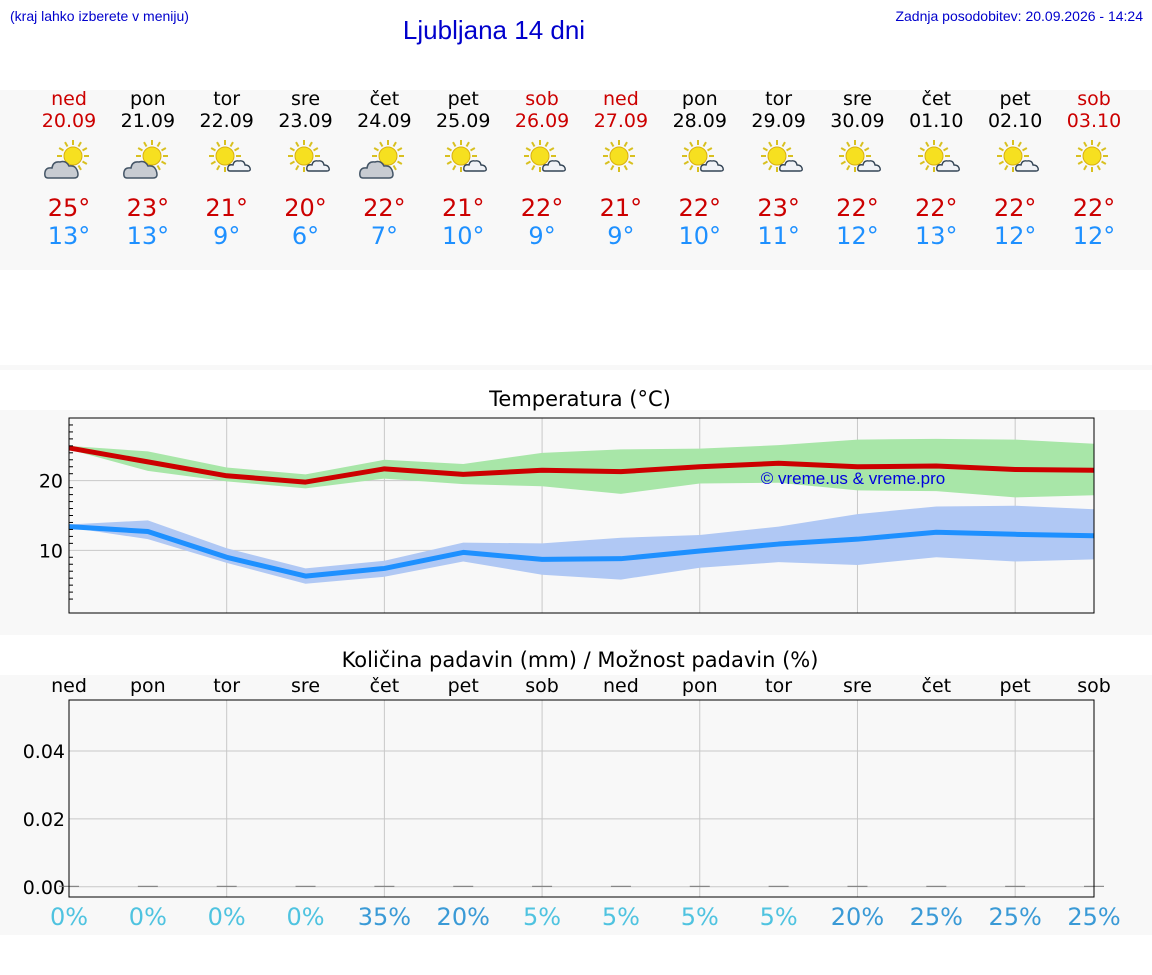 Image resolution: width=1152 pixels, height=975 pixels. What do you see at coordinates (542, 121) in the screenshot?
I see `day-date: 26.09` at bounding box center [542, 121].